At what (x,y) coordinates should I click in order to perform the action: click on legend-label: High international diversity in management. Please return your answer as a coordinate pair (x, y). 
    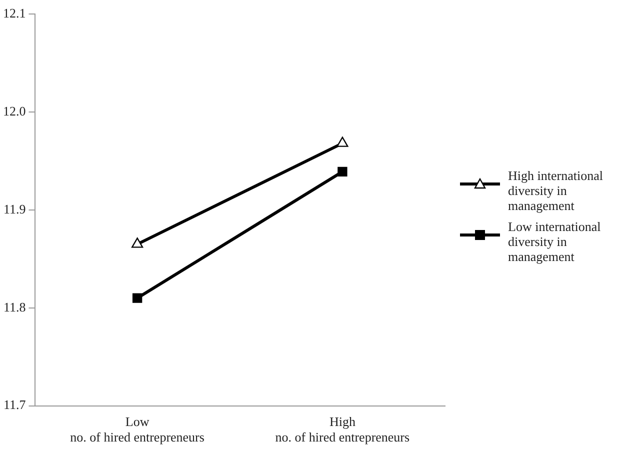
    Looking at the image, I should click on (556, 190).